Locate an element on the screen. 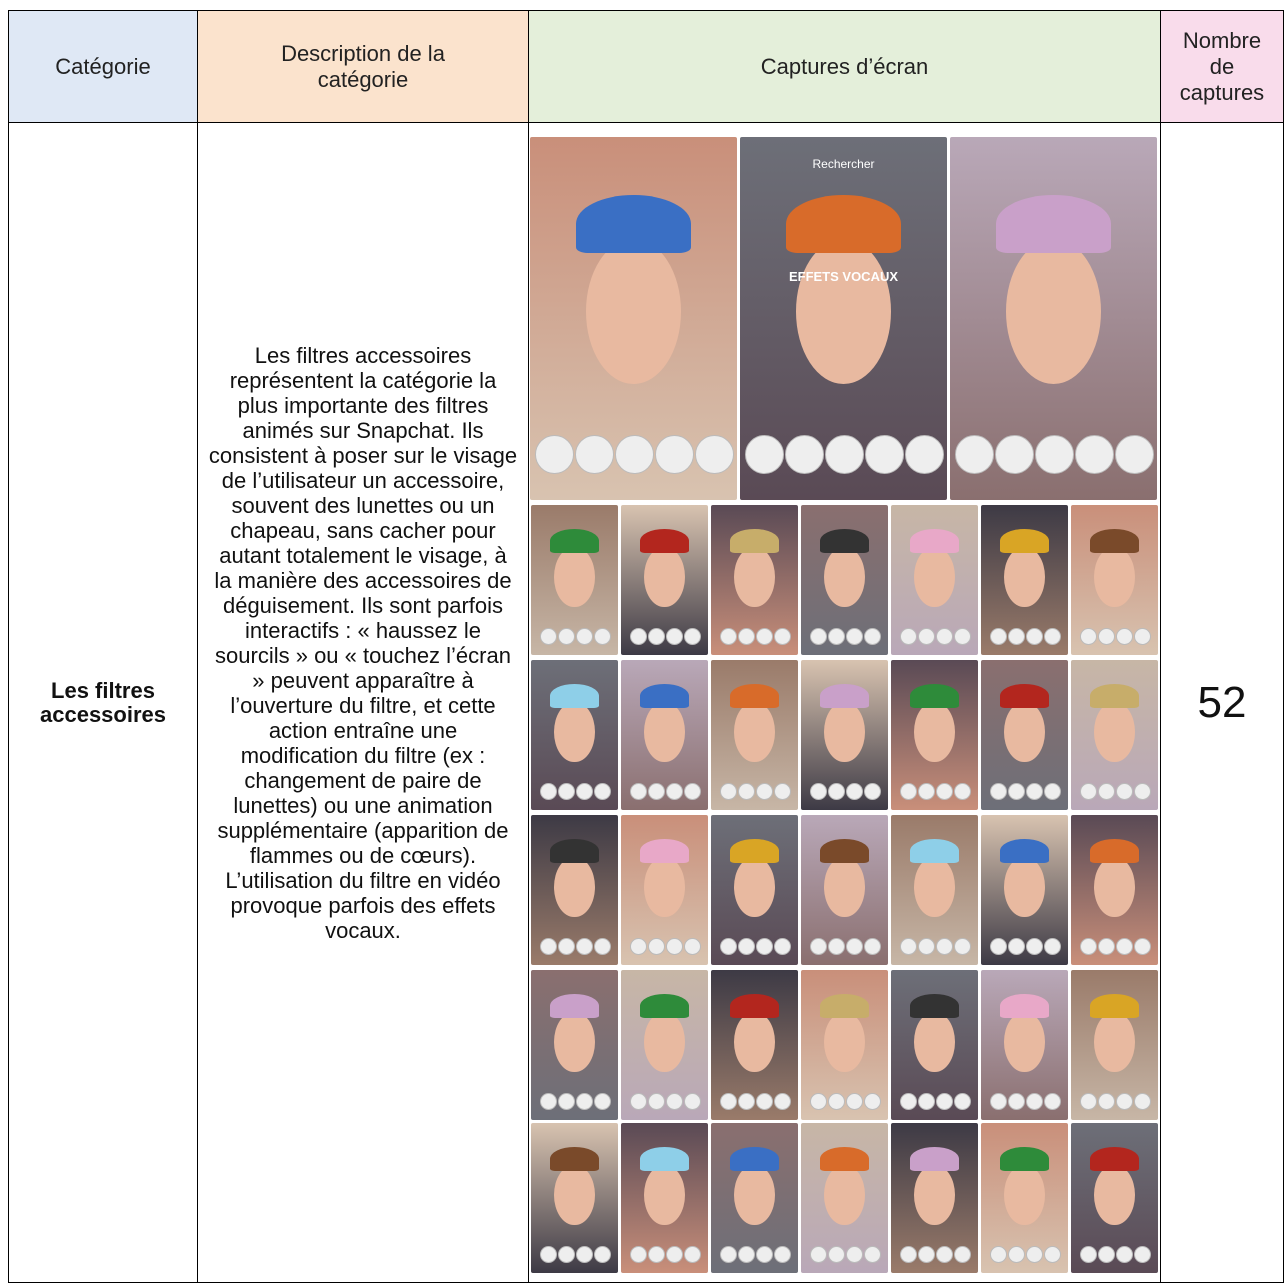 Image resolution: width=1286 pixels, height=1283 pixels. count-text: 52 is located at coordinates (1222, 702).